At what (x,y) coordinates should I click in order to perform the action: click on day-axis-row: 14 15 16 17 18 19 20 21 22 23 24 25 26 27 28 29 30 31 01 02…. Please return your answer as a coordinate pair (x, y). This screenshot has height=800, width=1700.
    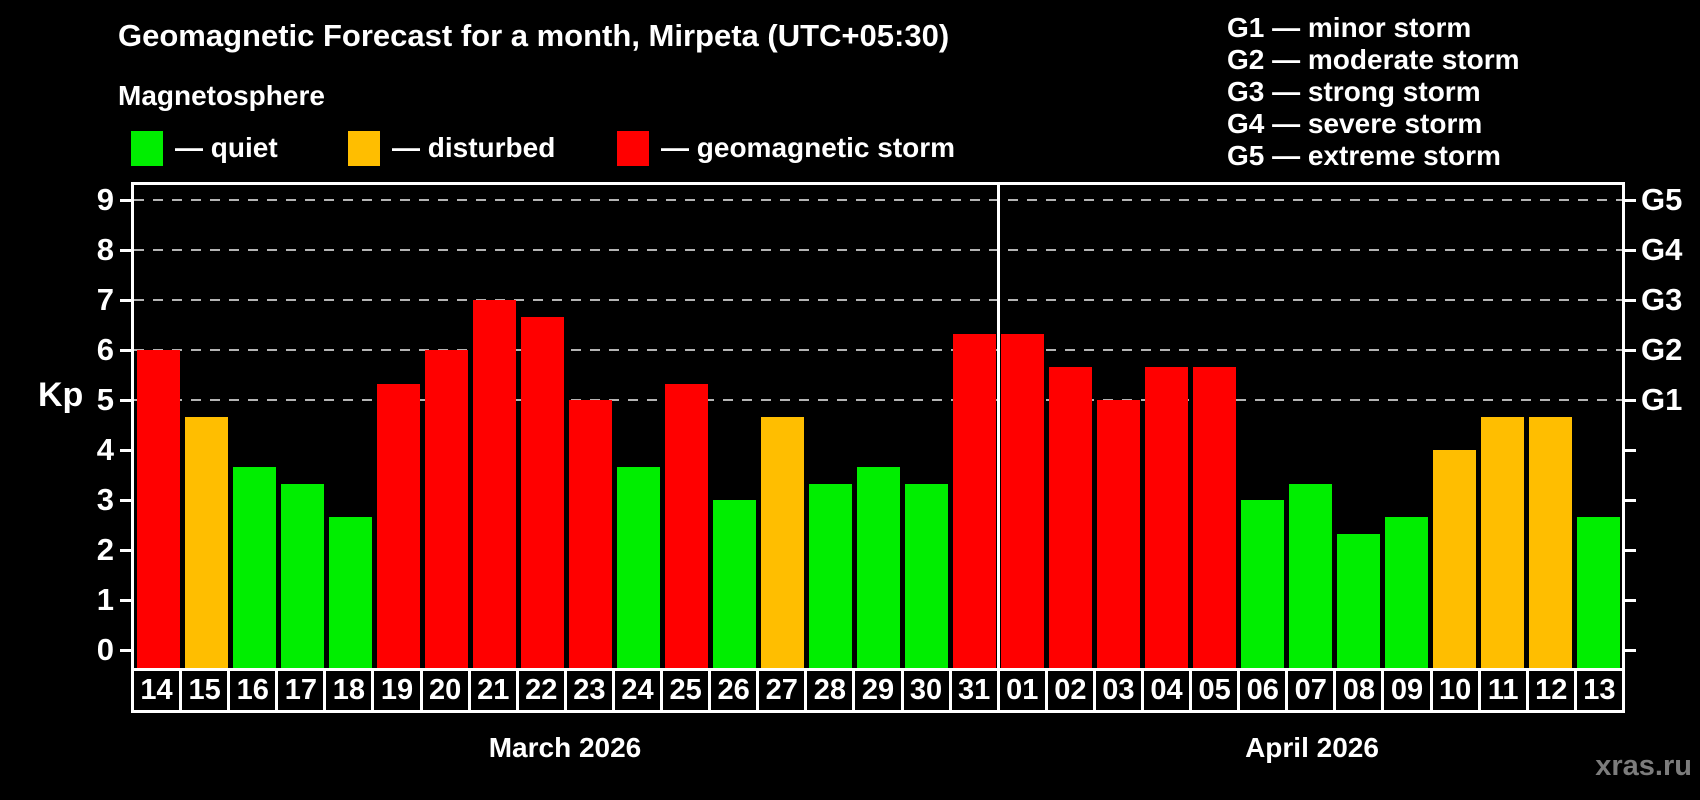
    Looking at the image, I should click on (878, 690).